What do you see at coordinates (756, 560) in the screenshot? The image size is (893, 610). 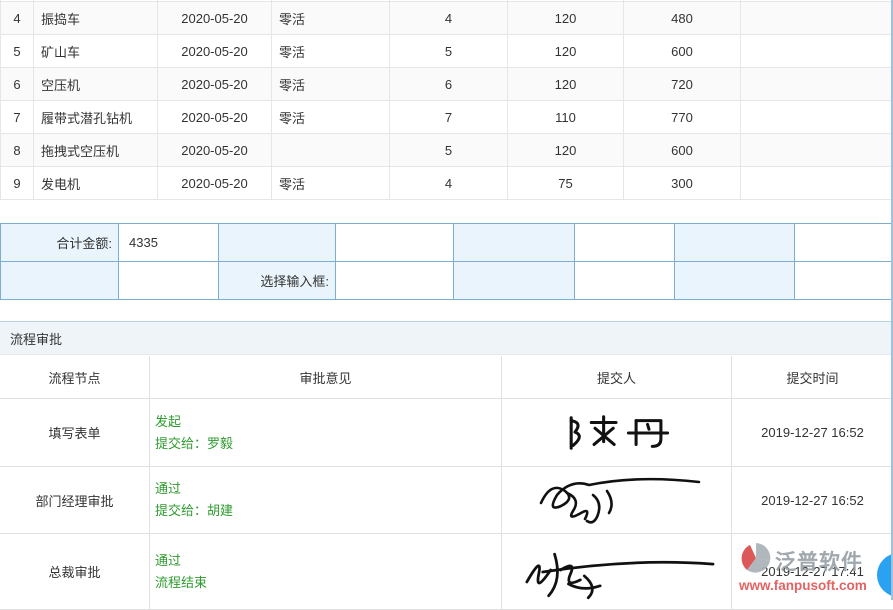 I see `fanpu-logo-icon` at bounding box center [756, 560].